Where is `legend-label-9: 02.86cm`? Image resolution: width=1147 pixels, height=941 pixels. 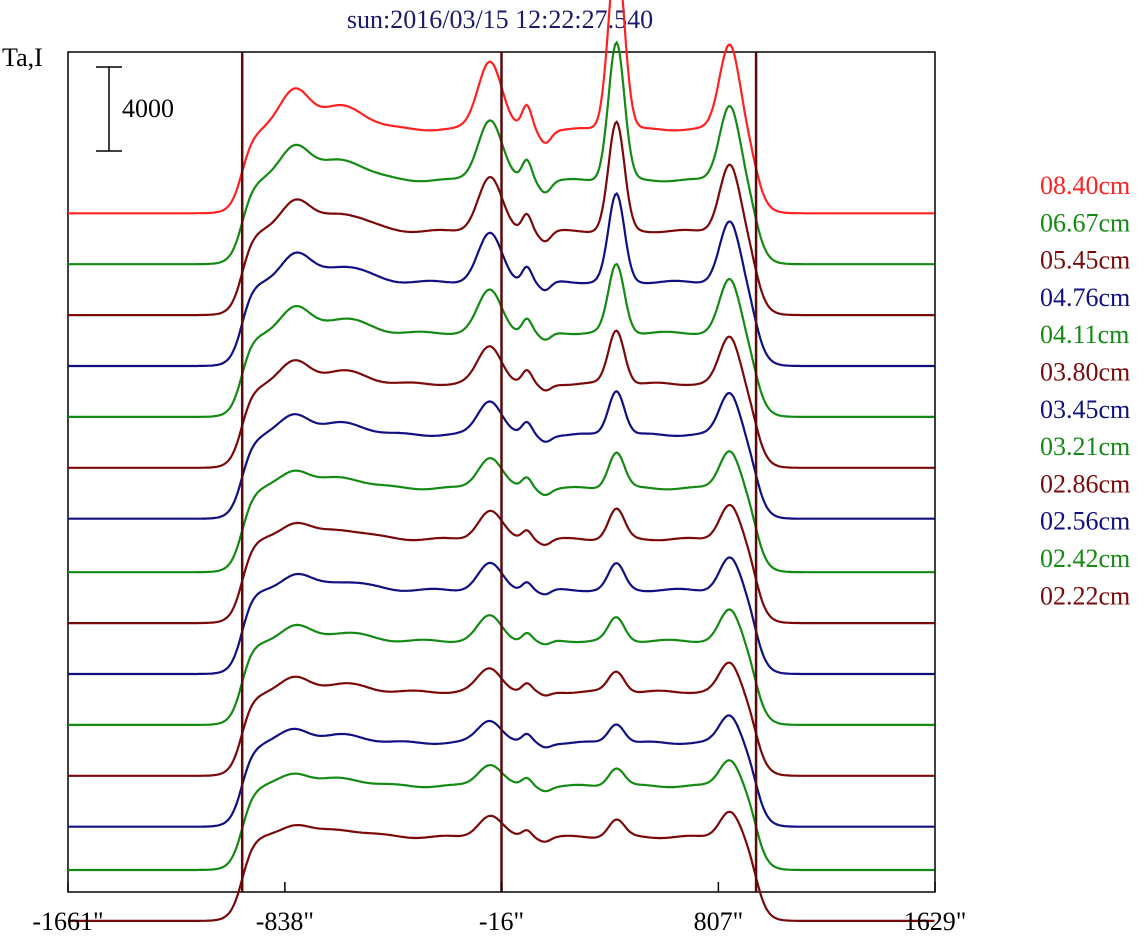 legend-label-9: 02.86cm is located at coordinates (1085, 483).